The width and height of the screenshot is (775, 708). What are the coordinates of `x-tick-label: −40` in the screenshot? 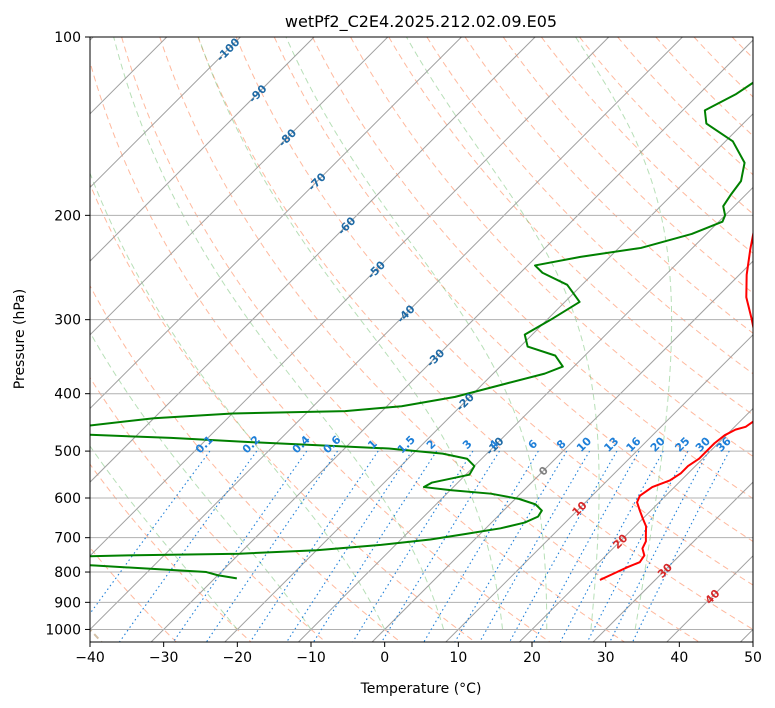 It's located at (90, 658).